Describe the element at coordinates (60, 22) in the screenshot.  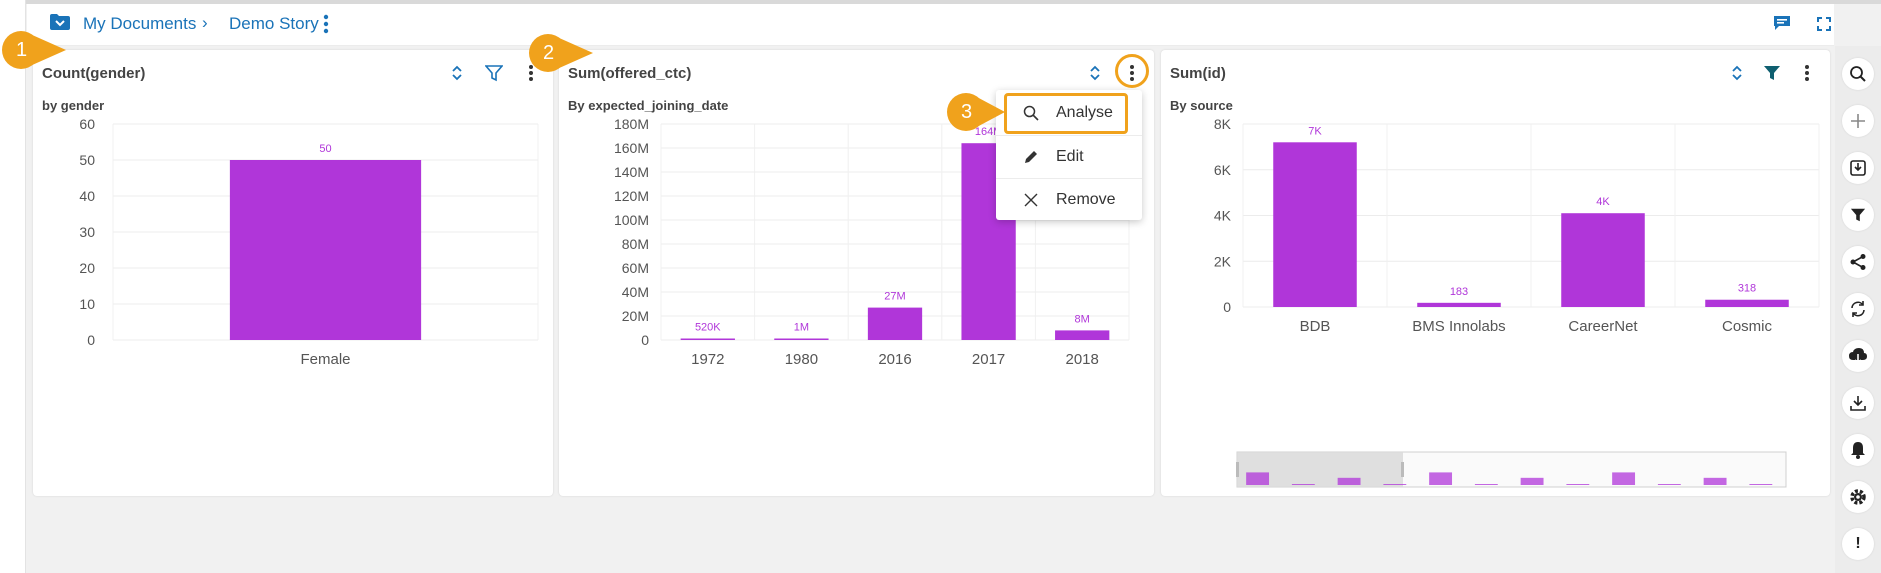
I see `folder-icon` at that location.